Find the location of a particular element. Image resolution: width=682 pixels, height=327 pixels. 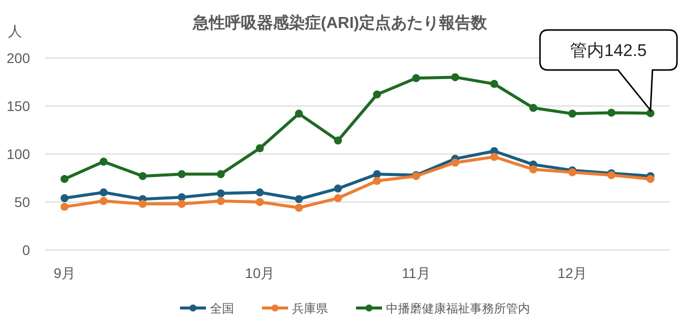

chart-title: 急性呼吸器感染症(ARI)定点あたり報告数 is located at coordinates (340, 23).